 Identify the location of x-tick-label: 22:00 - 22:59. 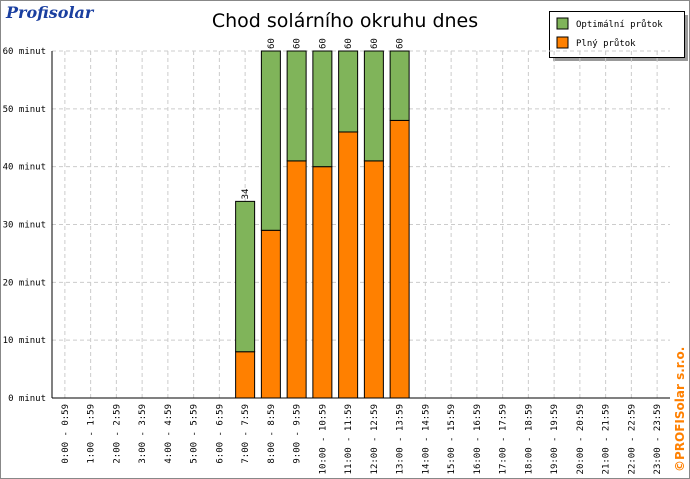
(632, 439).